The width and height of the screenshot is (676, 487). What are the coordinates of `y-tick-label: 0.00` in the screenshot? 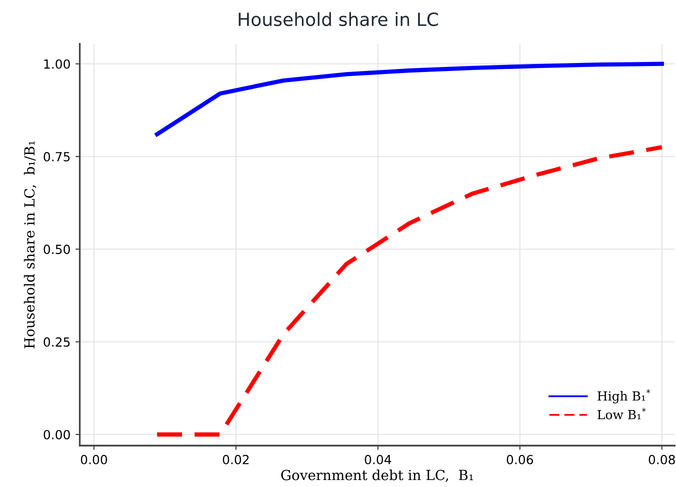 It's located at (57, 435).